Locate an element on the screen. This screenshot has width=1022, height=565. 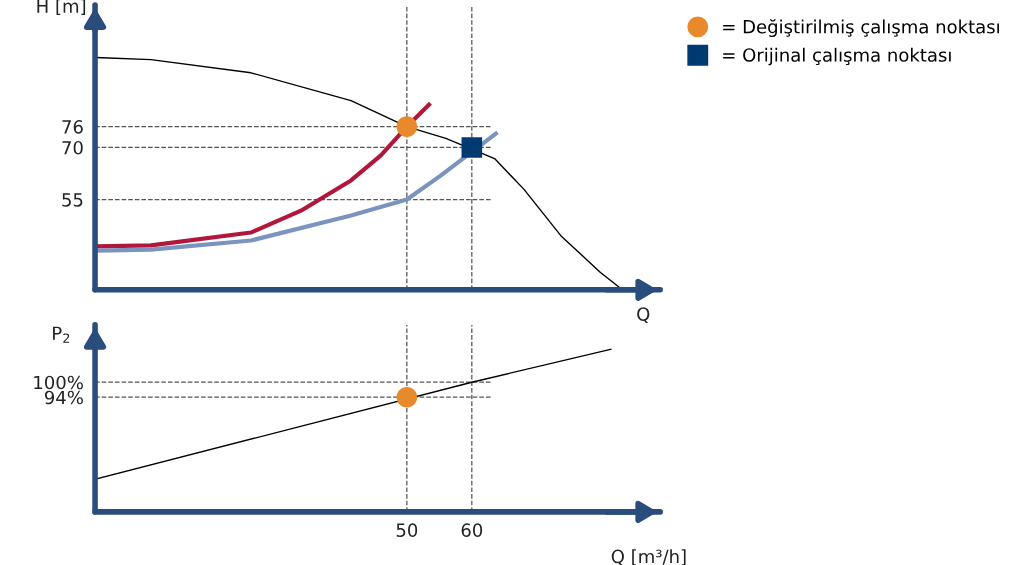
x-tick-label: 60 is located at coordinates (472, 530).